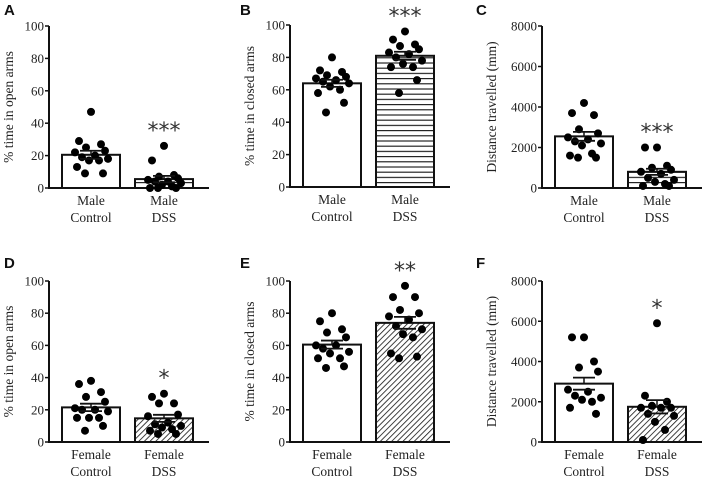  I want to click on y-axis-label: % time in open arms, so click(8, 107).